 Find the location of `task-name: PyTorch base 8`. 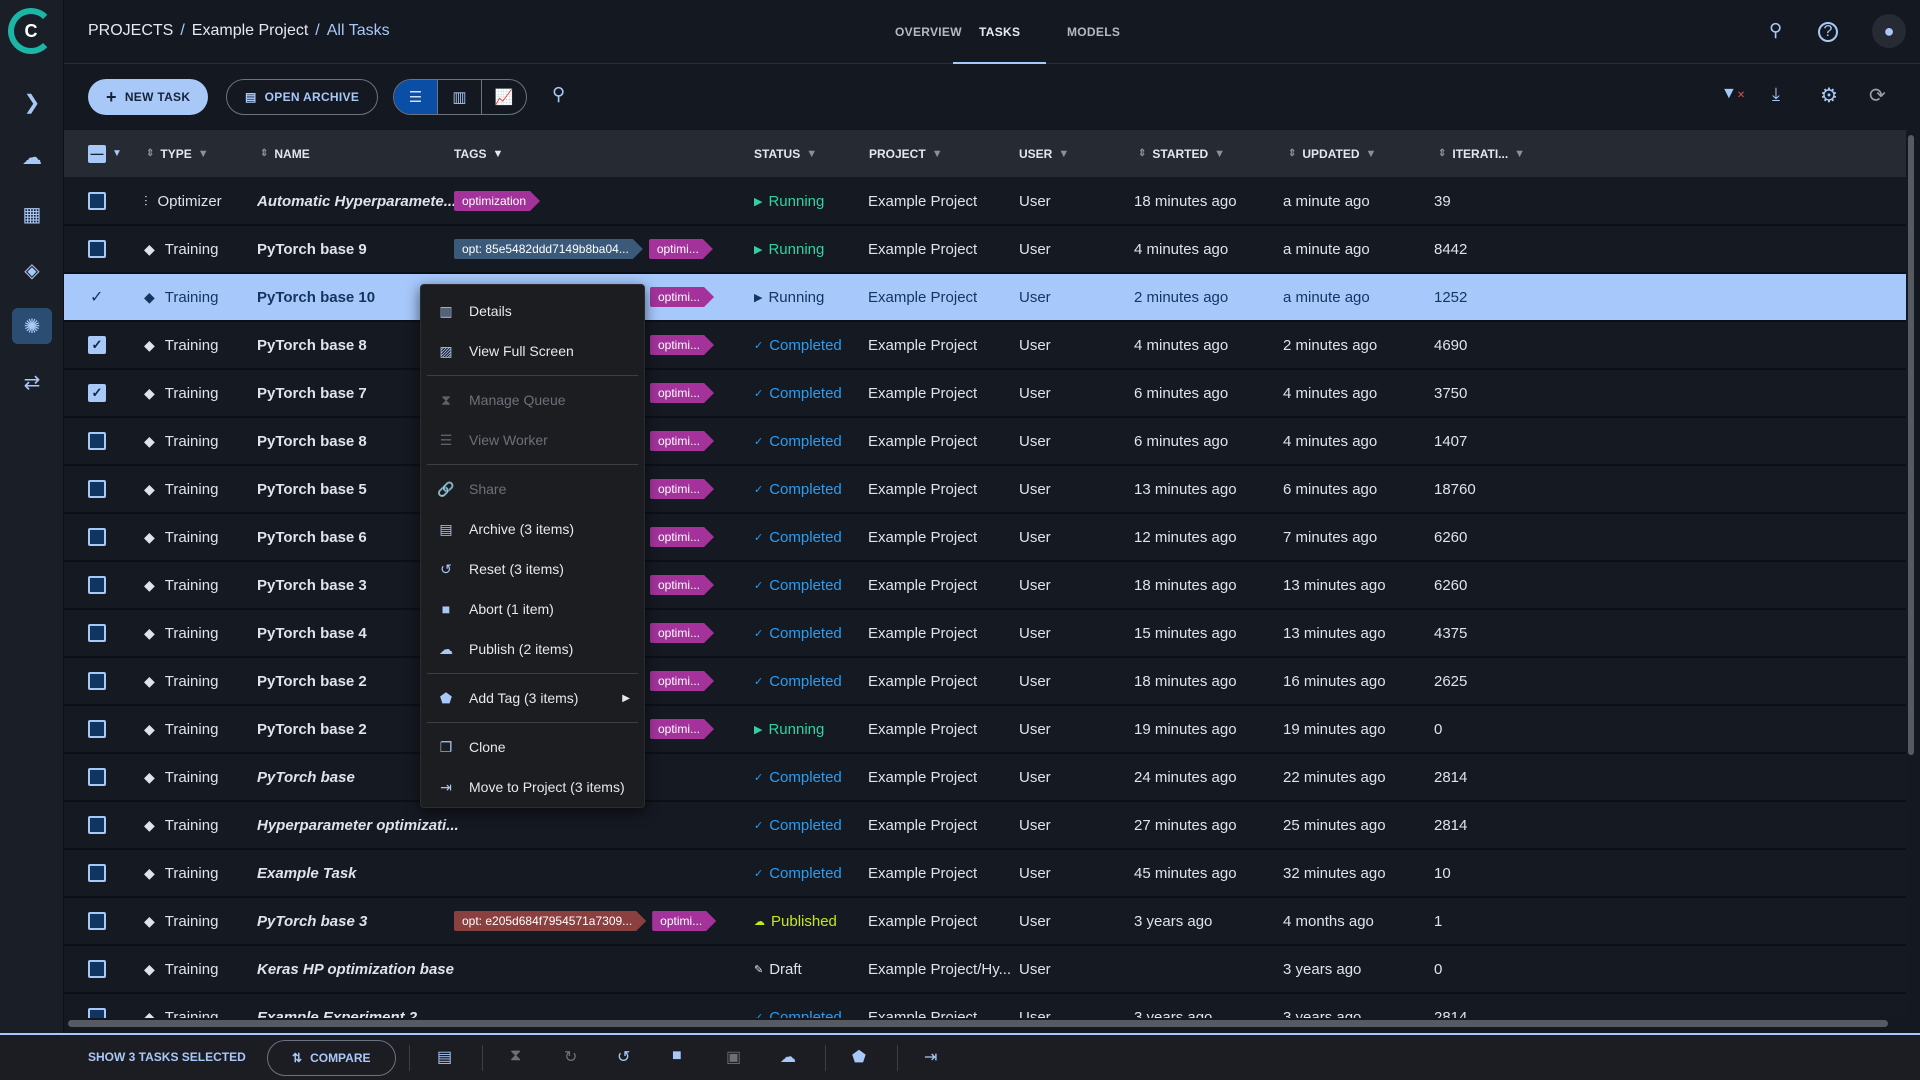

task-name: PyTorch base 8 is located at coordinates (312, 441).